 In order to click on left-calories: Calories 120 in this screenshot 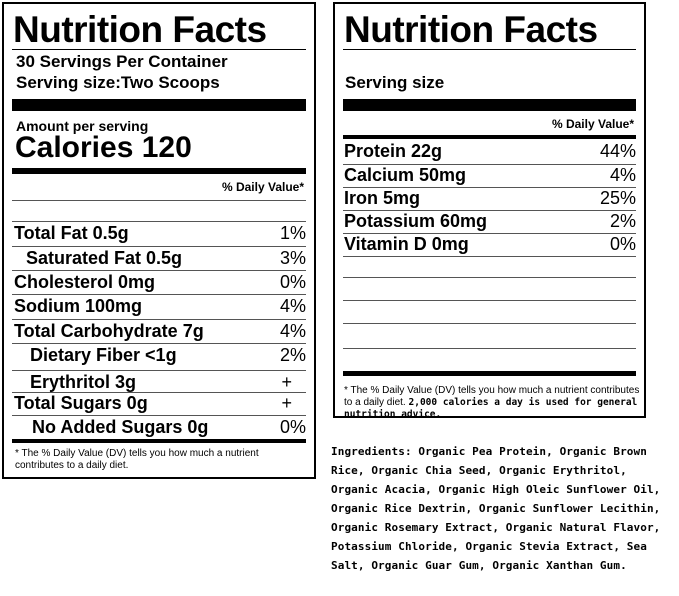, I will do `click(103, 148)`.